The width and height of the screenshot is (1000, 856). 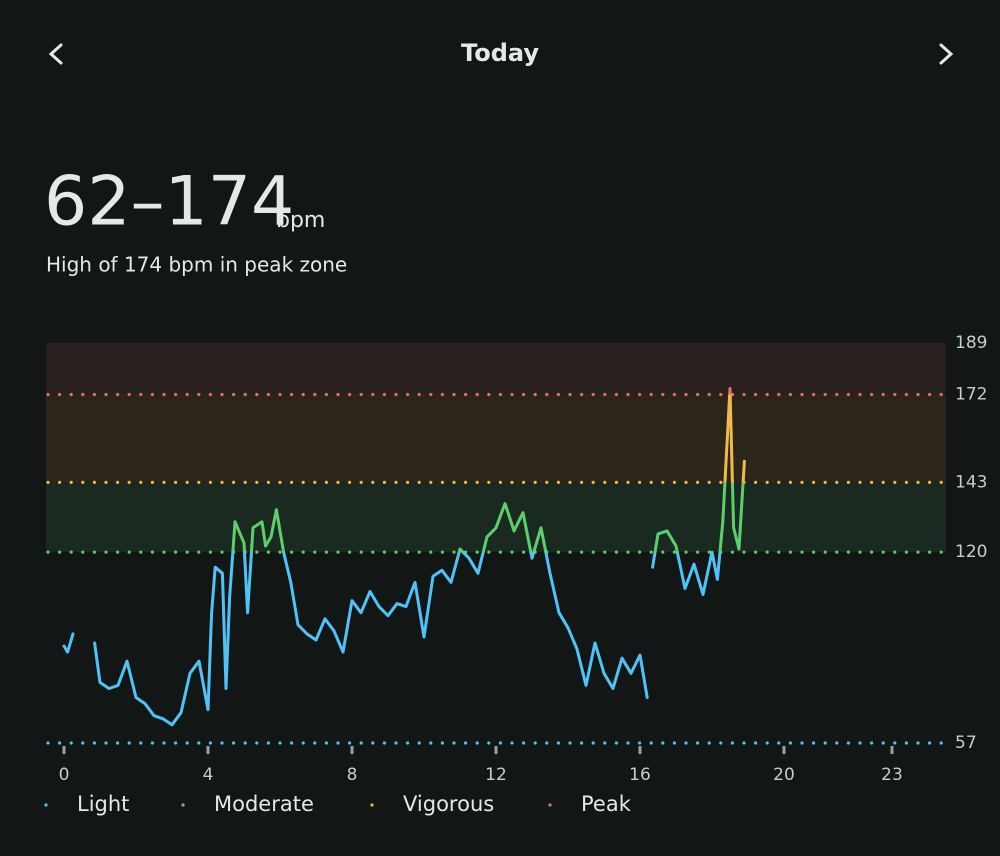 I want to click on x-tick-label: 0, so click(x=64, y=775).